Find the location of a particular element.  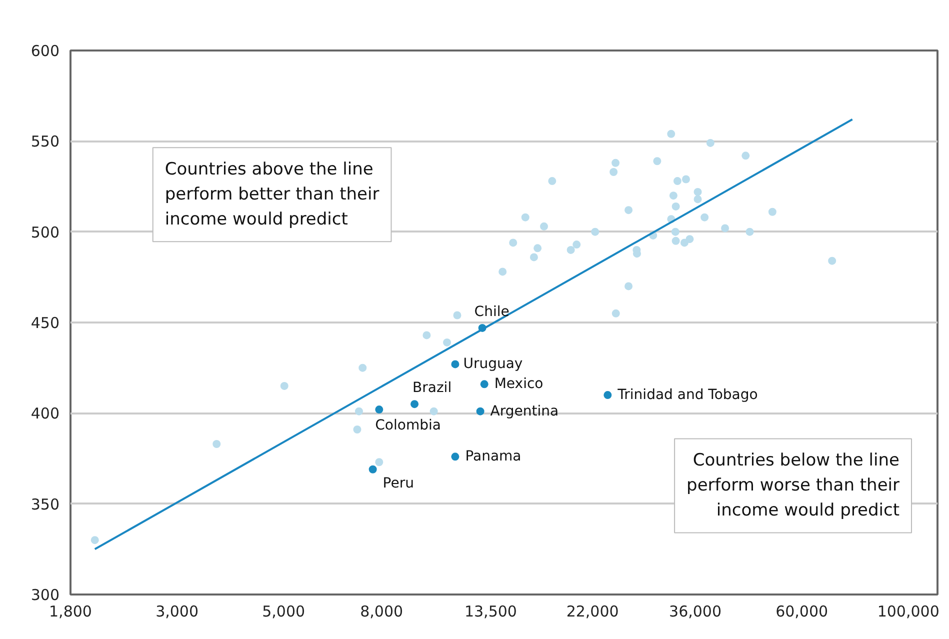

x-tick-label: 3,000 is located at coordinates (177, 611).